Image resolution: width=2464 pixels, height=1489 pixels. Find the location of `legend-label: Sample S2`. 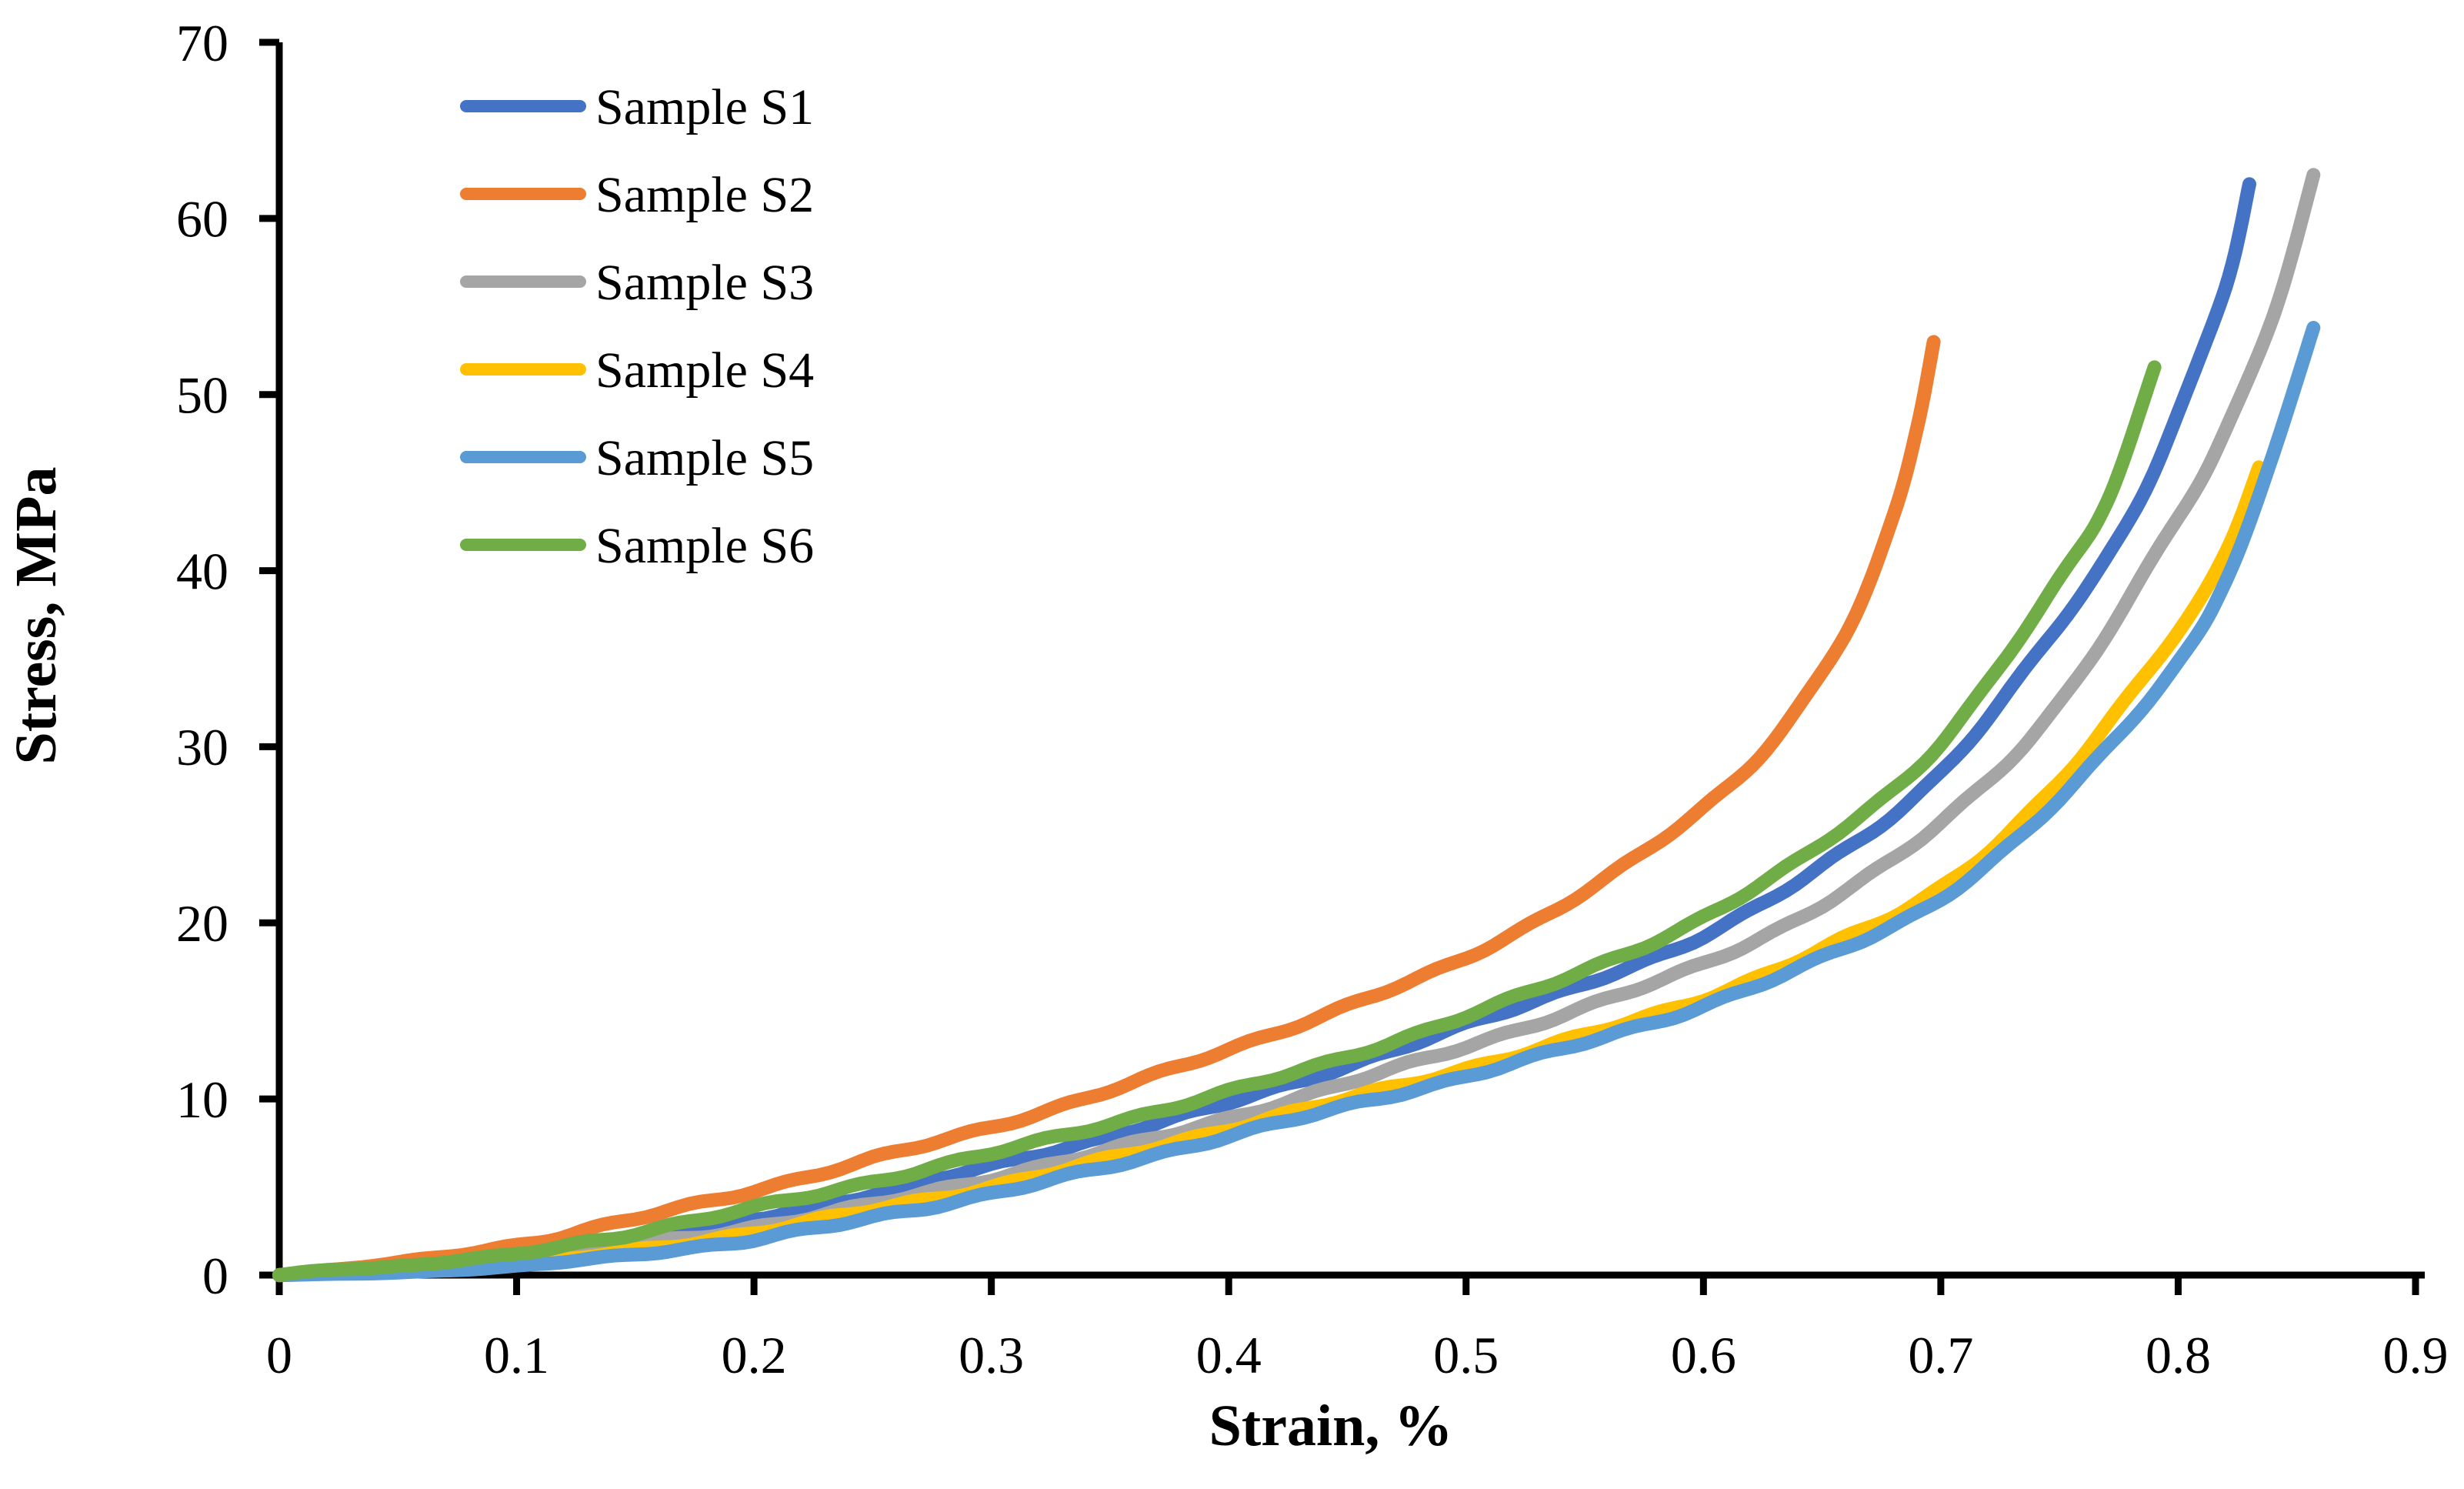

legend-label: Sample S2 is located at coordinates (704, 195).